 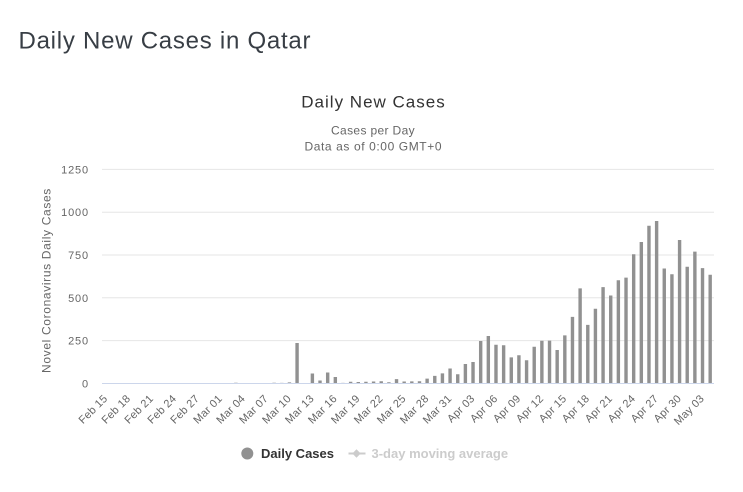 I want to click on svg-text: 1000, so click(x=75, y=213).